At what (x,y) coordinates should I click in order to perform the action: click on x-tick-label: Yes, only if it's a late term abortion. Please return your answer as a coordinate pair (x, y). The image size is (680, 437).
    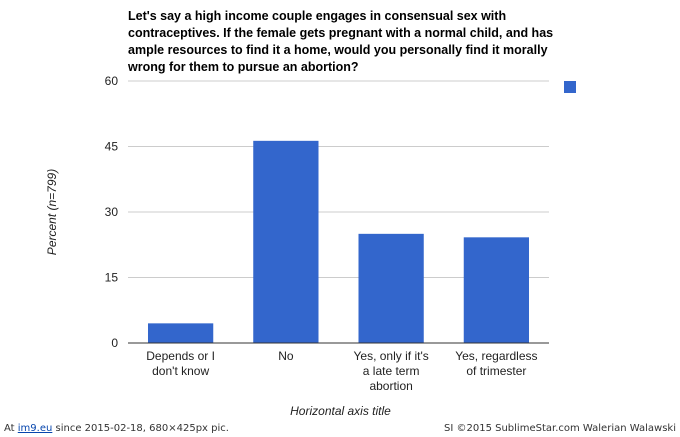
    Looking at the image, I should click on (391, 371).